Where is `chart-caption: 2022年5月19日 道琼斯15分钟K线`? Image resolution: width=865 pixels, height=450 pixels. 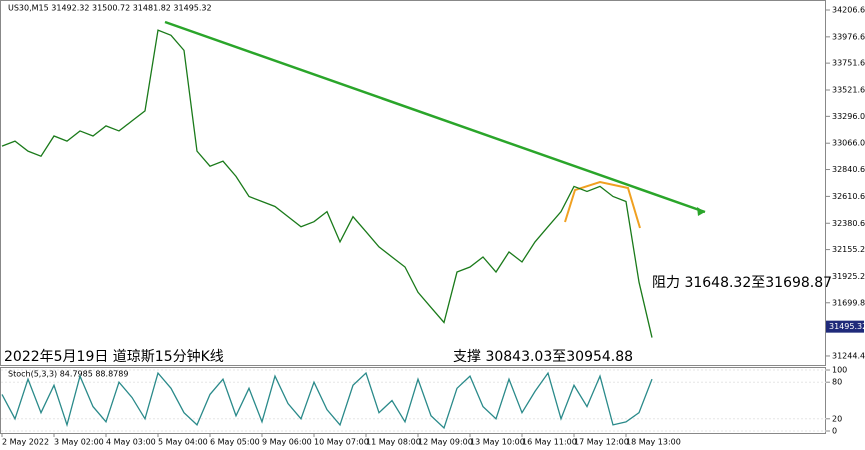
chart-caption: 2022年5月19日 道琼斯15分钟K线 is located at coordinates (114, 356).